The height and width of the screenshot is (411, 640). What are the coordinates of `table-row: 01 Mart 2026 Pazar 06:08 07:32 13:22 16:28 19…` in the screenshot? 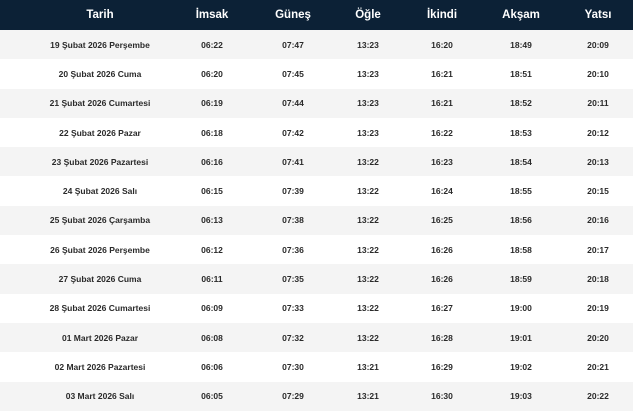 It's located at (316, 337).